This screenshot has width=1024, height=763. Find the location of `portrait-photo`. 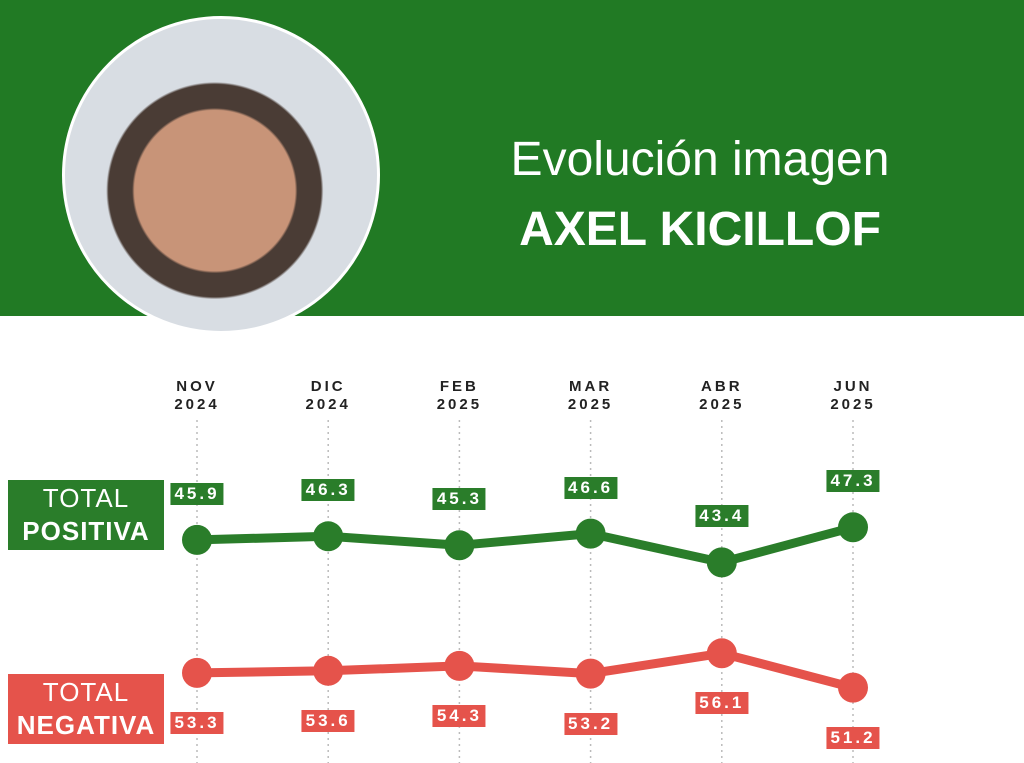

portrait-photo is located at coordinates (221, 175).